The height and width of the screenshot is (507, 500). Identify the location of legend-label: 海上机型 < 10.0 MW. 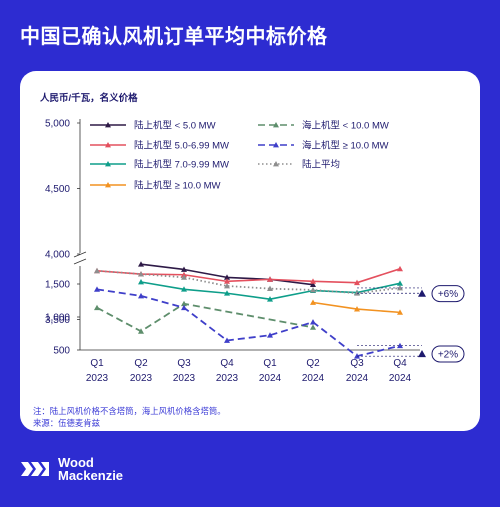
(345, 126).